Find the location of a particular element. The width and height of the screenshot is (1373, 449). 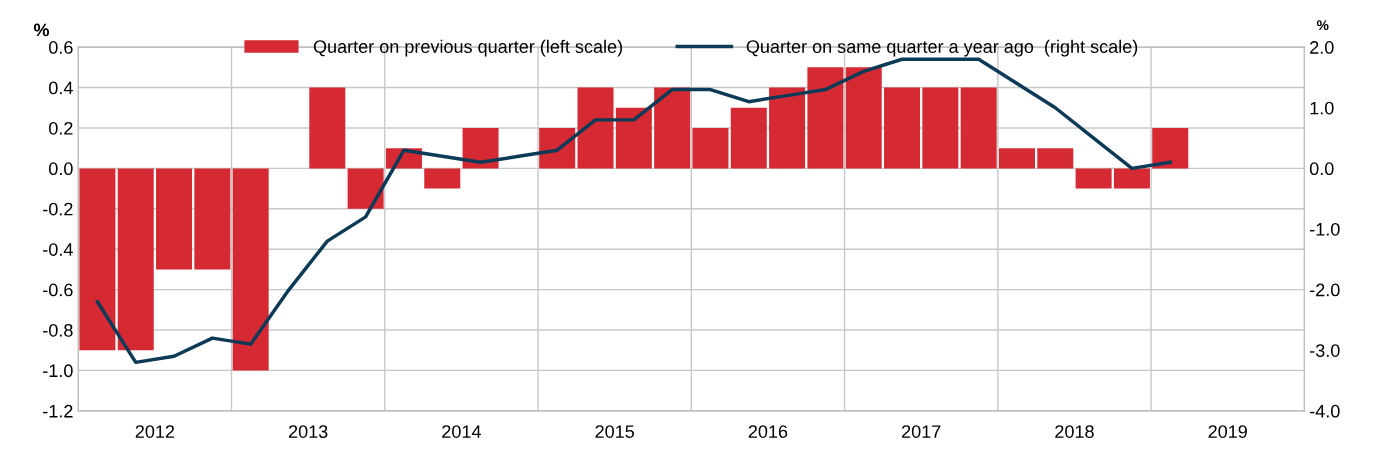

x-tick-label: 2017 is located at coordinates (921, 431).